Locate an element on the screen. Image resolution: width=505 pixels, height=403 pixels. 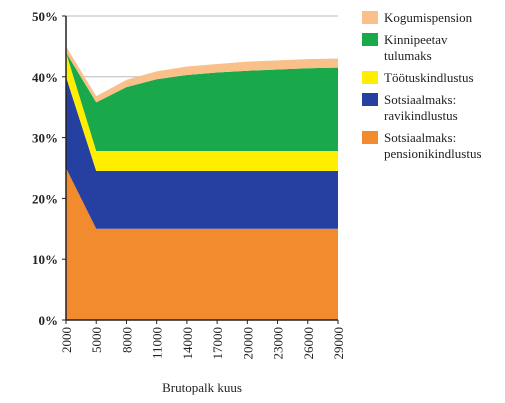
y-tick-label: 0% is located at coordinates (49, 320).